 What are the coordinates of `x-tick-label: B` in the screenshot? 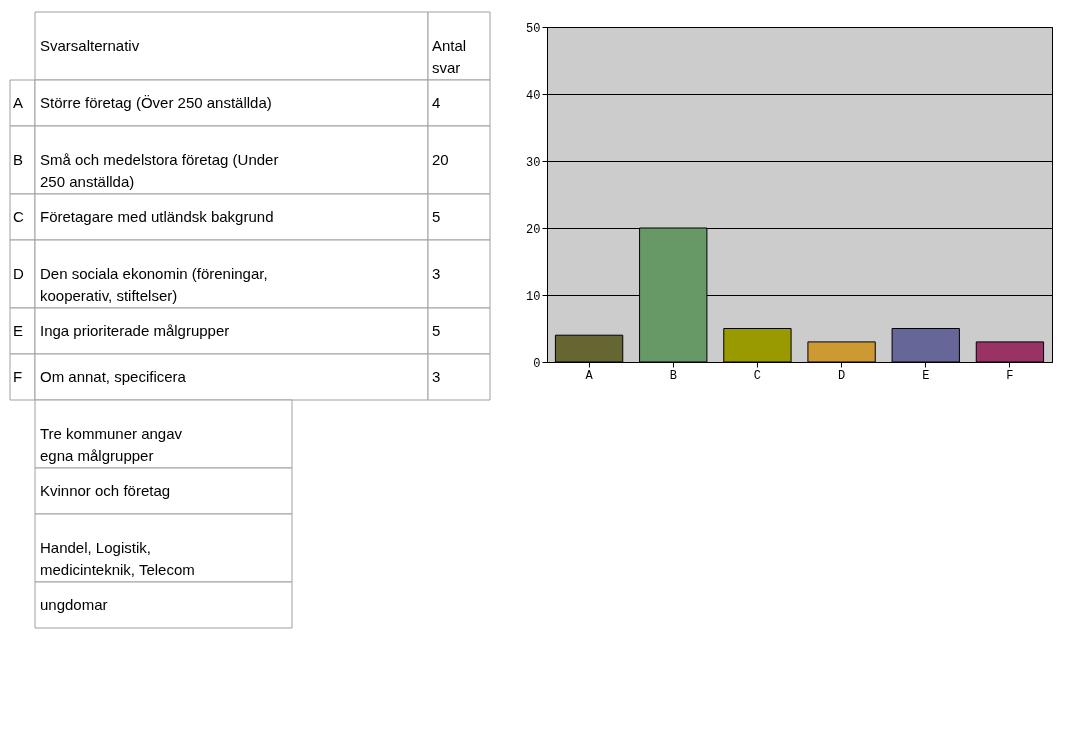 It's located at (673, 375).